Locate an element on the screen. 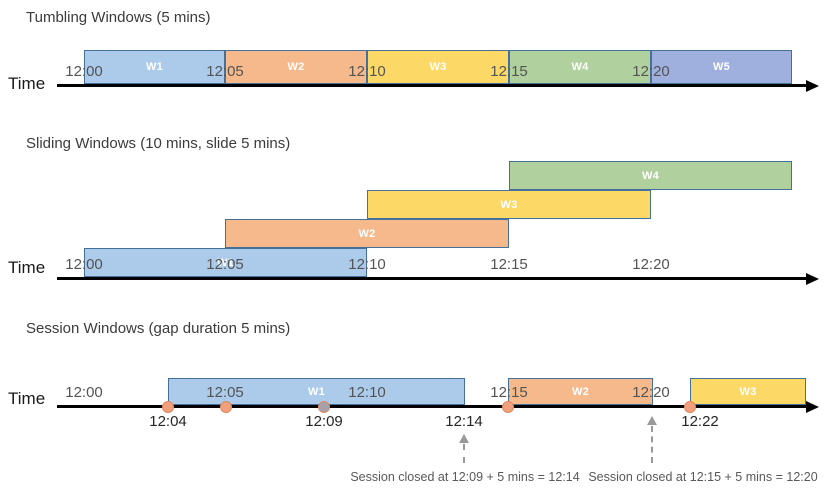 The height and width of the screenshot is (498, 829). session-window-w2: W2 is located at coordinates (580, 391).